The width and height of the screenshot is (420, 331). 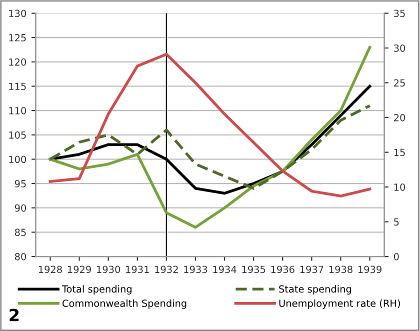 What do you see at coordinates (196, 270) in the screenshot?
I see `x-tick-label: 1933` at bounding box center [196, 270].